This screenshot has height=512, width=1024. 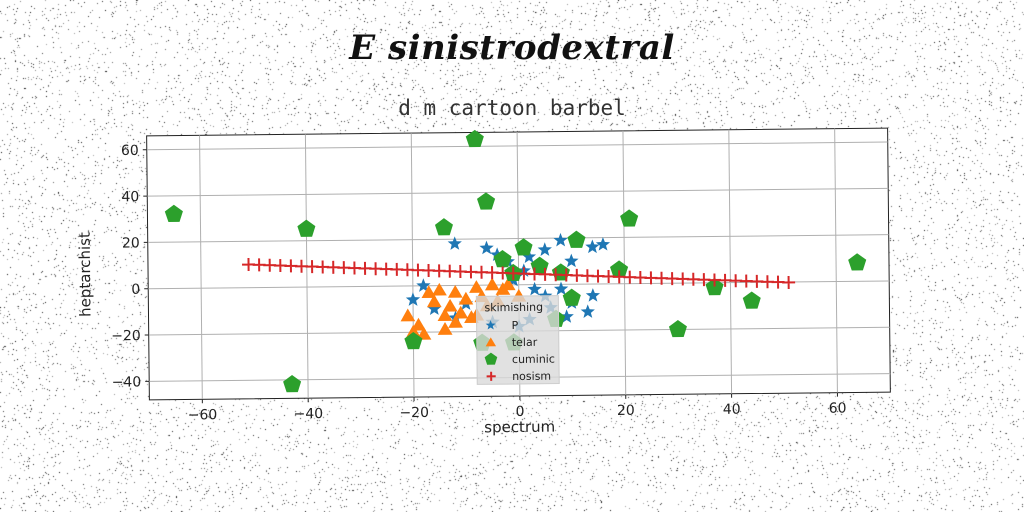 What do you see at coordinates (131, 243) in the screenshot?
I see `y-tick-label: 20` at bounding box center [131, 243].